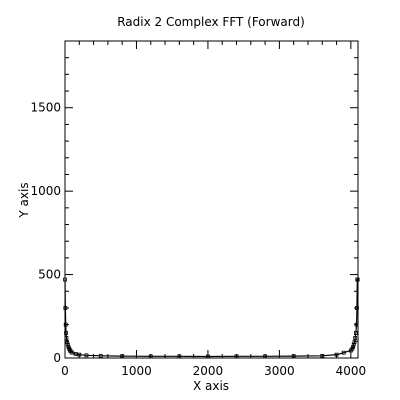 The image size is (400, 400). I want to click on y-axis-title: Y axis, so click(24, 200).